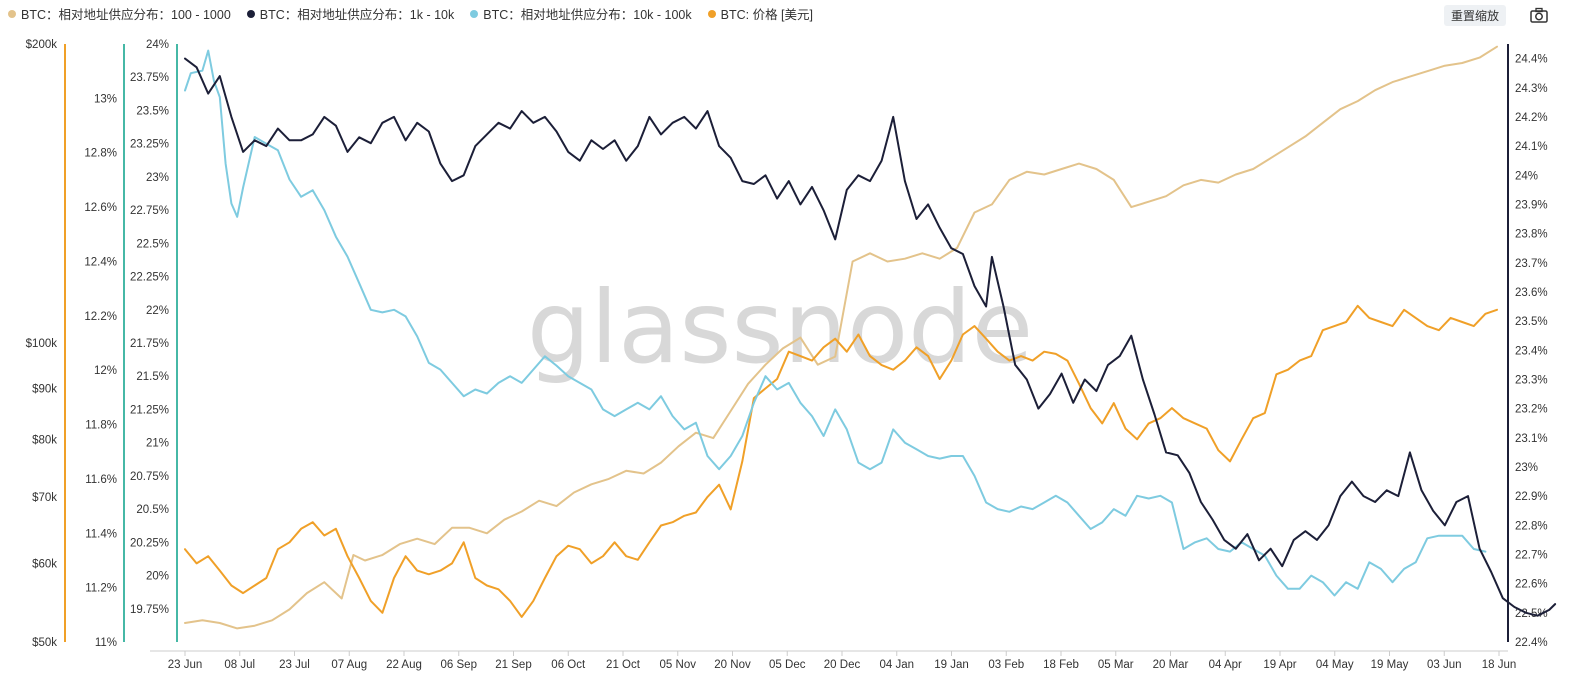 The image size is (1576, 697). What do you see at coordinates (1390, 665) in the screenshot?
I see `x-tick-label: 19 May` at bounding box center [1390, 665].